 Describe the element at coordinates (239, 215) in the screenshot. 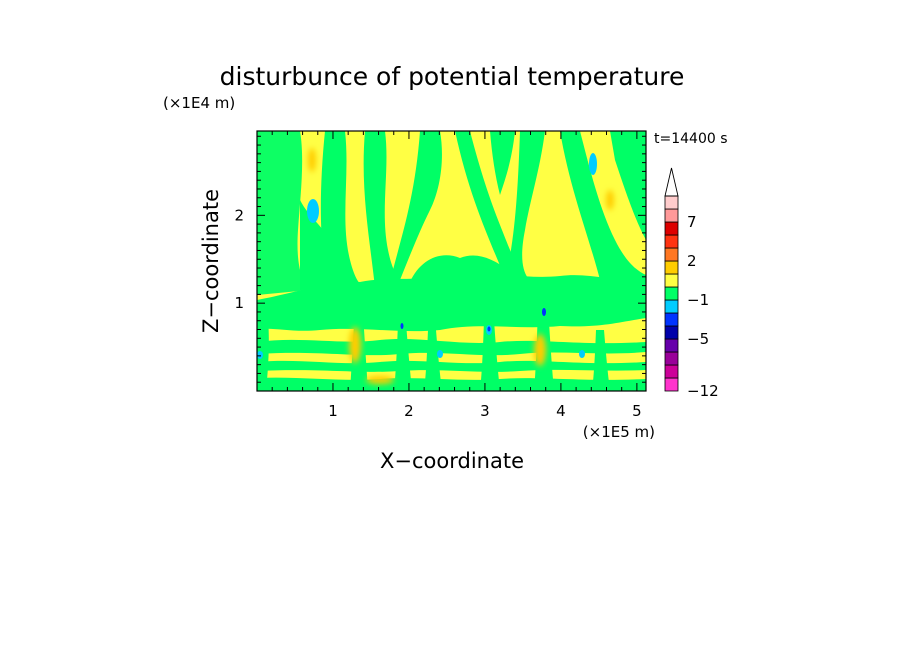

I see `y-tick-label: 2` at that location.